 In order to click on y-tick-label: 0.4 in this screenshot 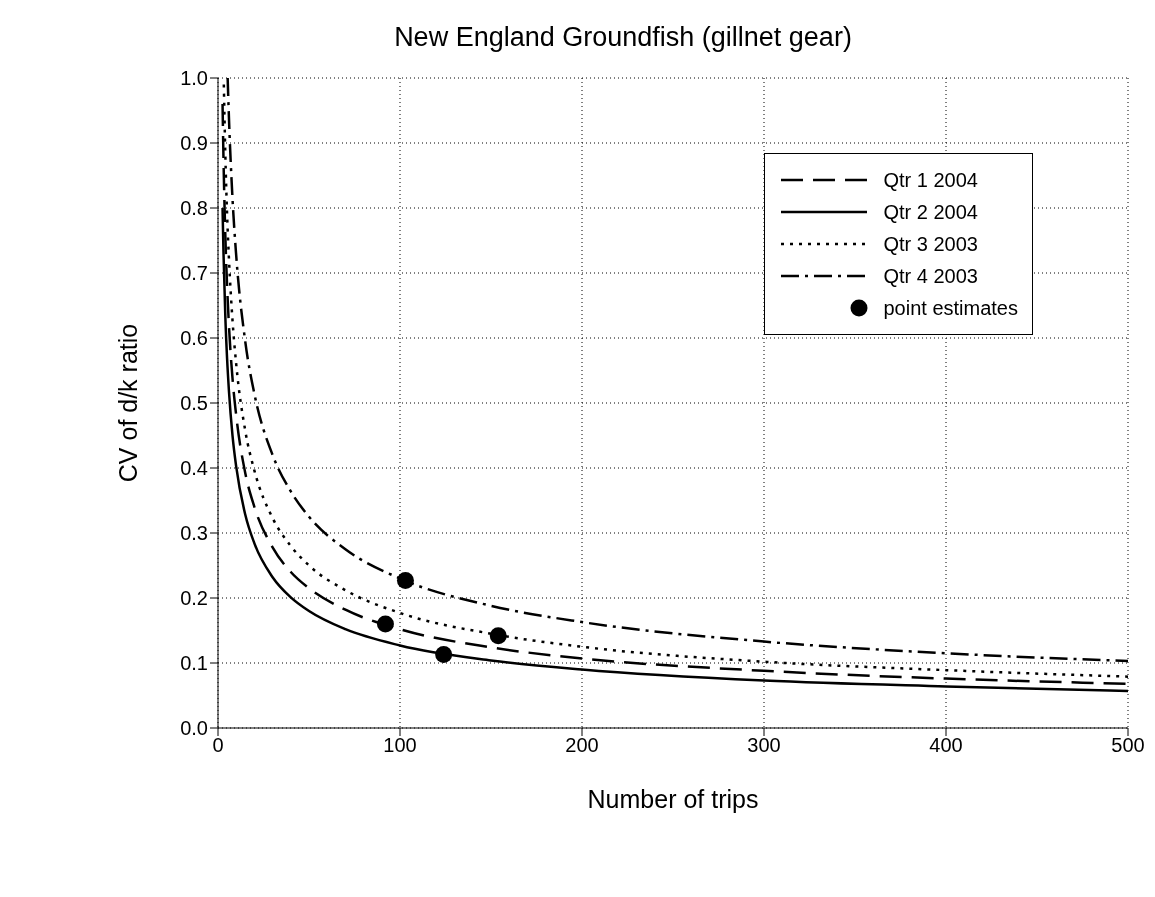, I will do `click(194, 468)`.